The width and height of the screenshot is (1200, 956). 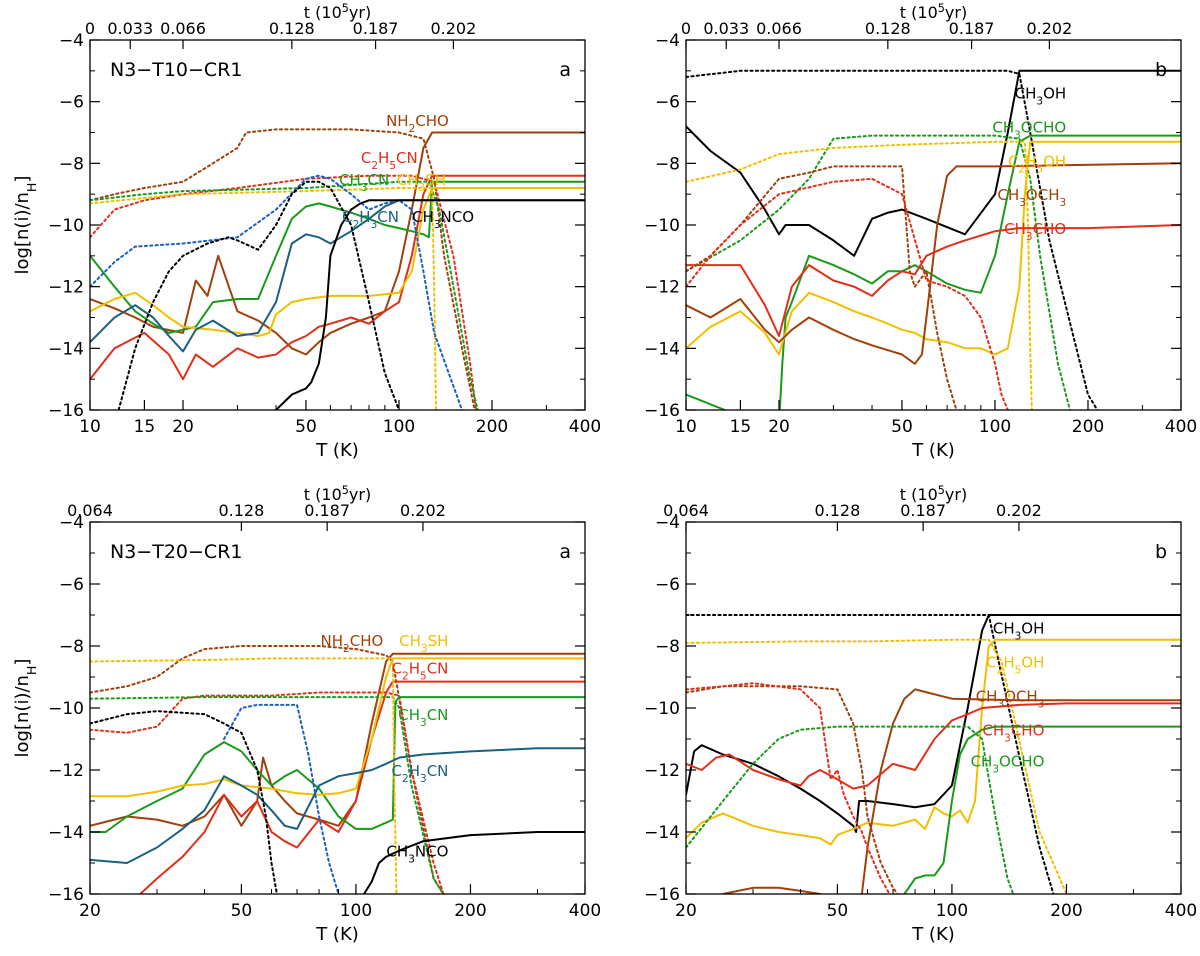 What do you see at coordinates (726, 28) in the screenshot?
I see `top-tick-label: 0.033` at bounding box center [726, 28].